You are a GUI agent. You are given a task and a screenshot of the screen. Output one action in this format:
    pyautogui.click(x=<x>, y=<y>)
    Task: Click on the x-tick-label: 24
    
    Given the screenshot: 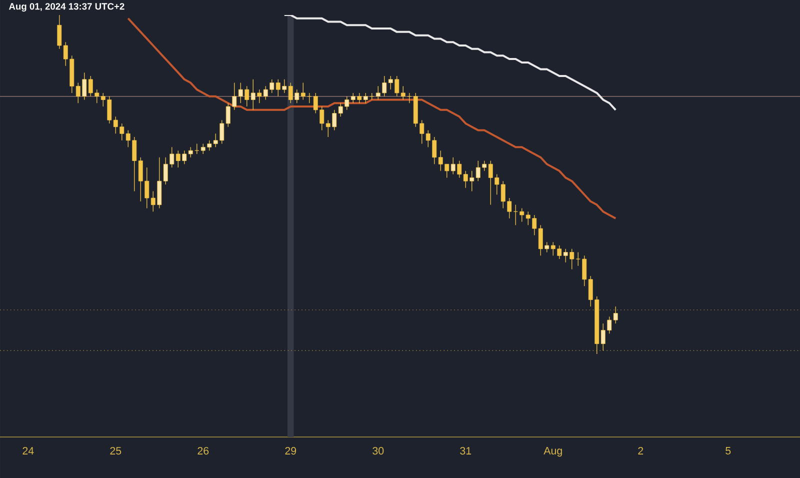 What is the action you would take?
    pyautogui.click(x=28, y=450)
    